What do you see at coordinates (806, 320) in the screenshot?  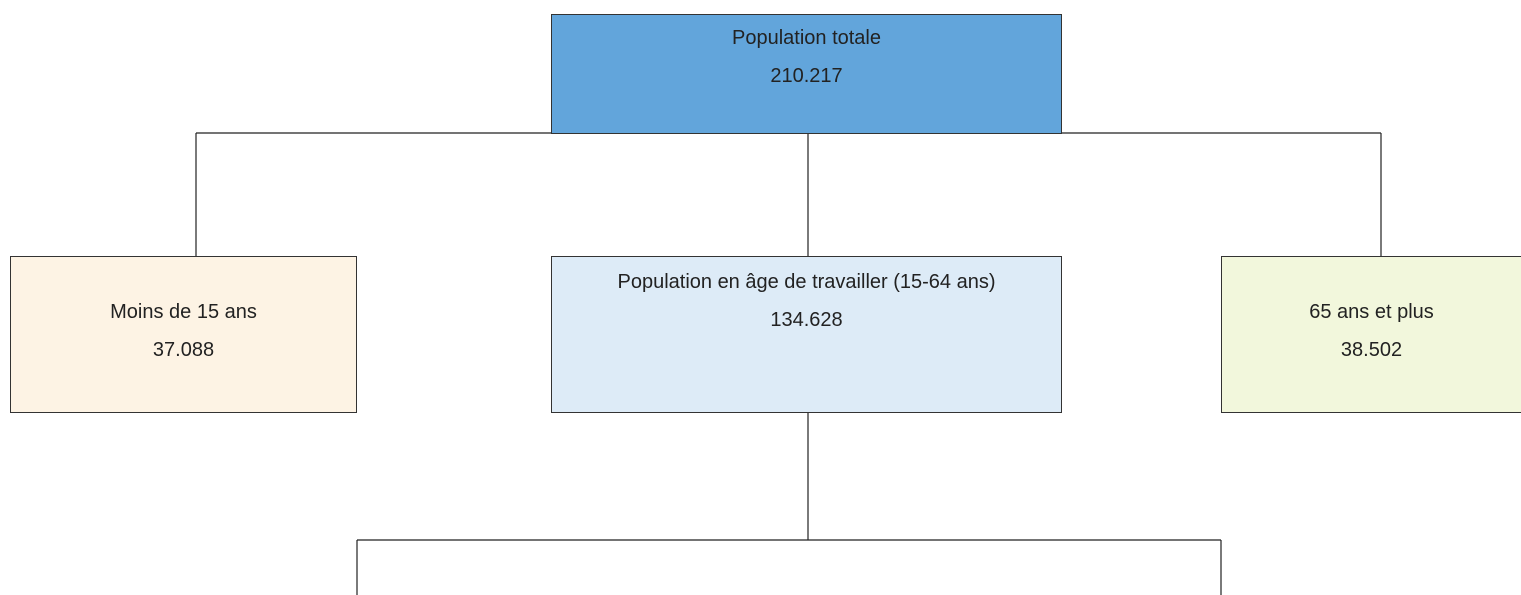 I see `node-value: 134.628` at bounding box center [806, 320].